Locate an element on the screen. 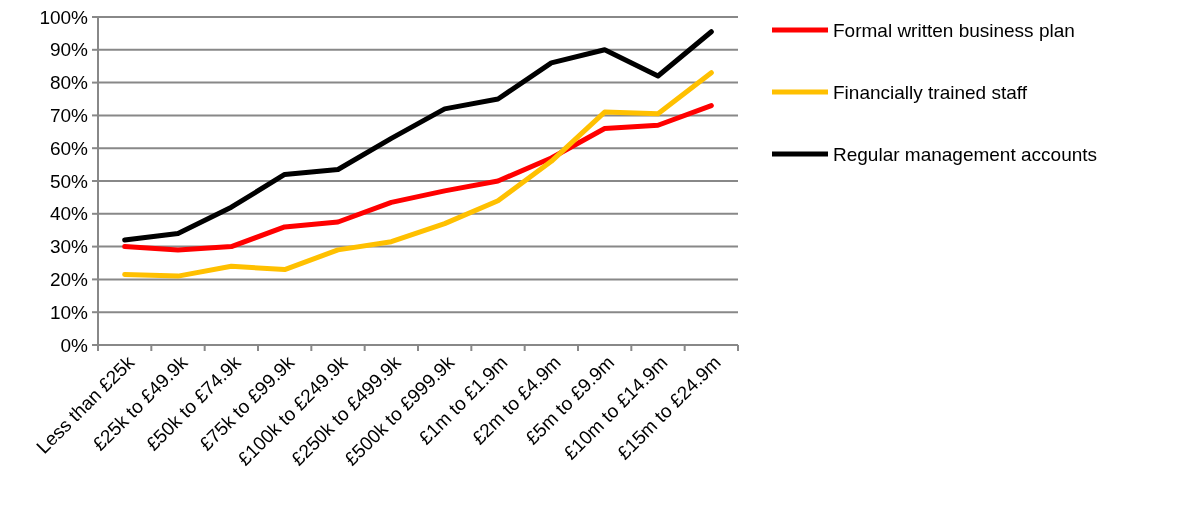 The height and width of the screenshot is (516, 1186). y-tick-label: 90% is located at coordinates (69, 50).